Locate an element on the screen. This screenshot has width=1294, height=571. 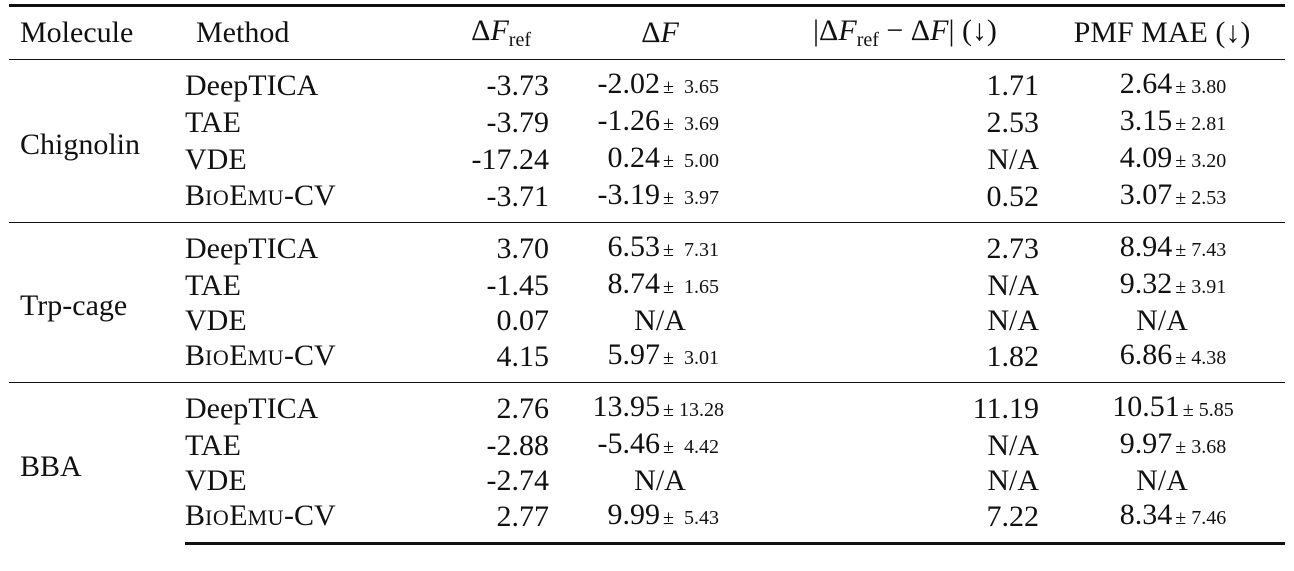
pmf-mae-cell: N/A is located at coordinates (1162, 481).